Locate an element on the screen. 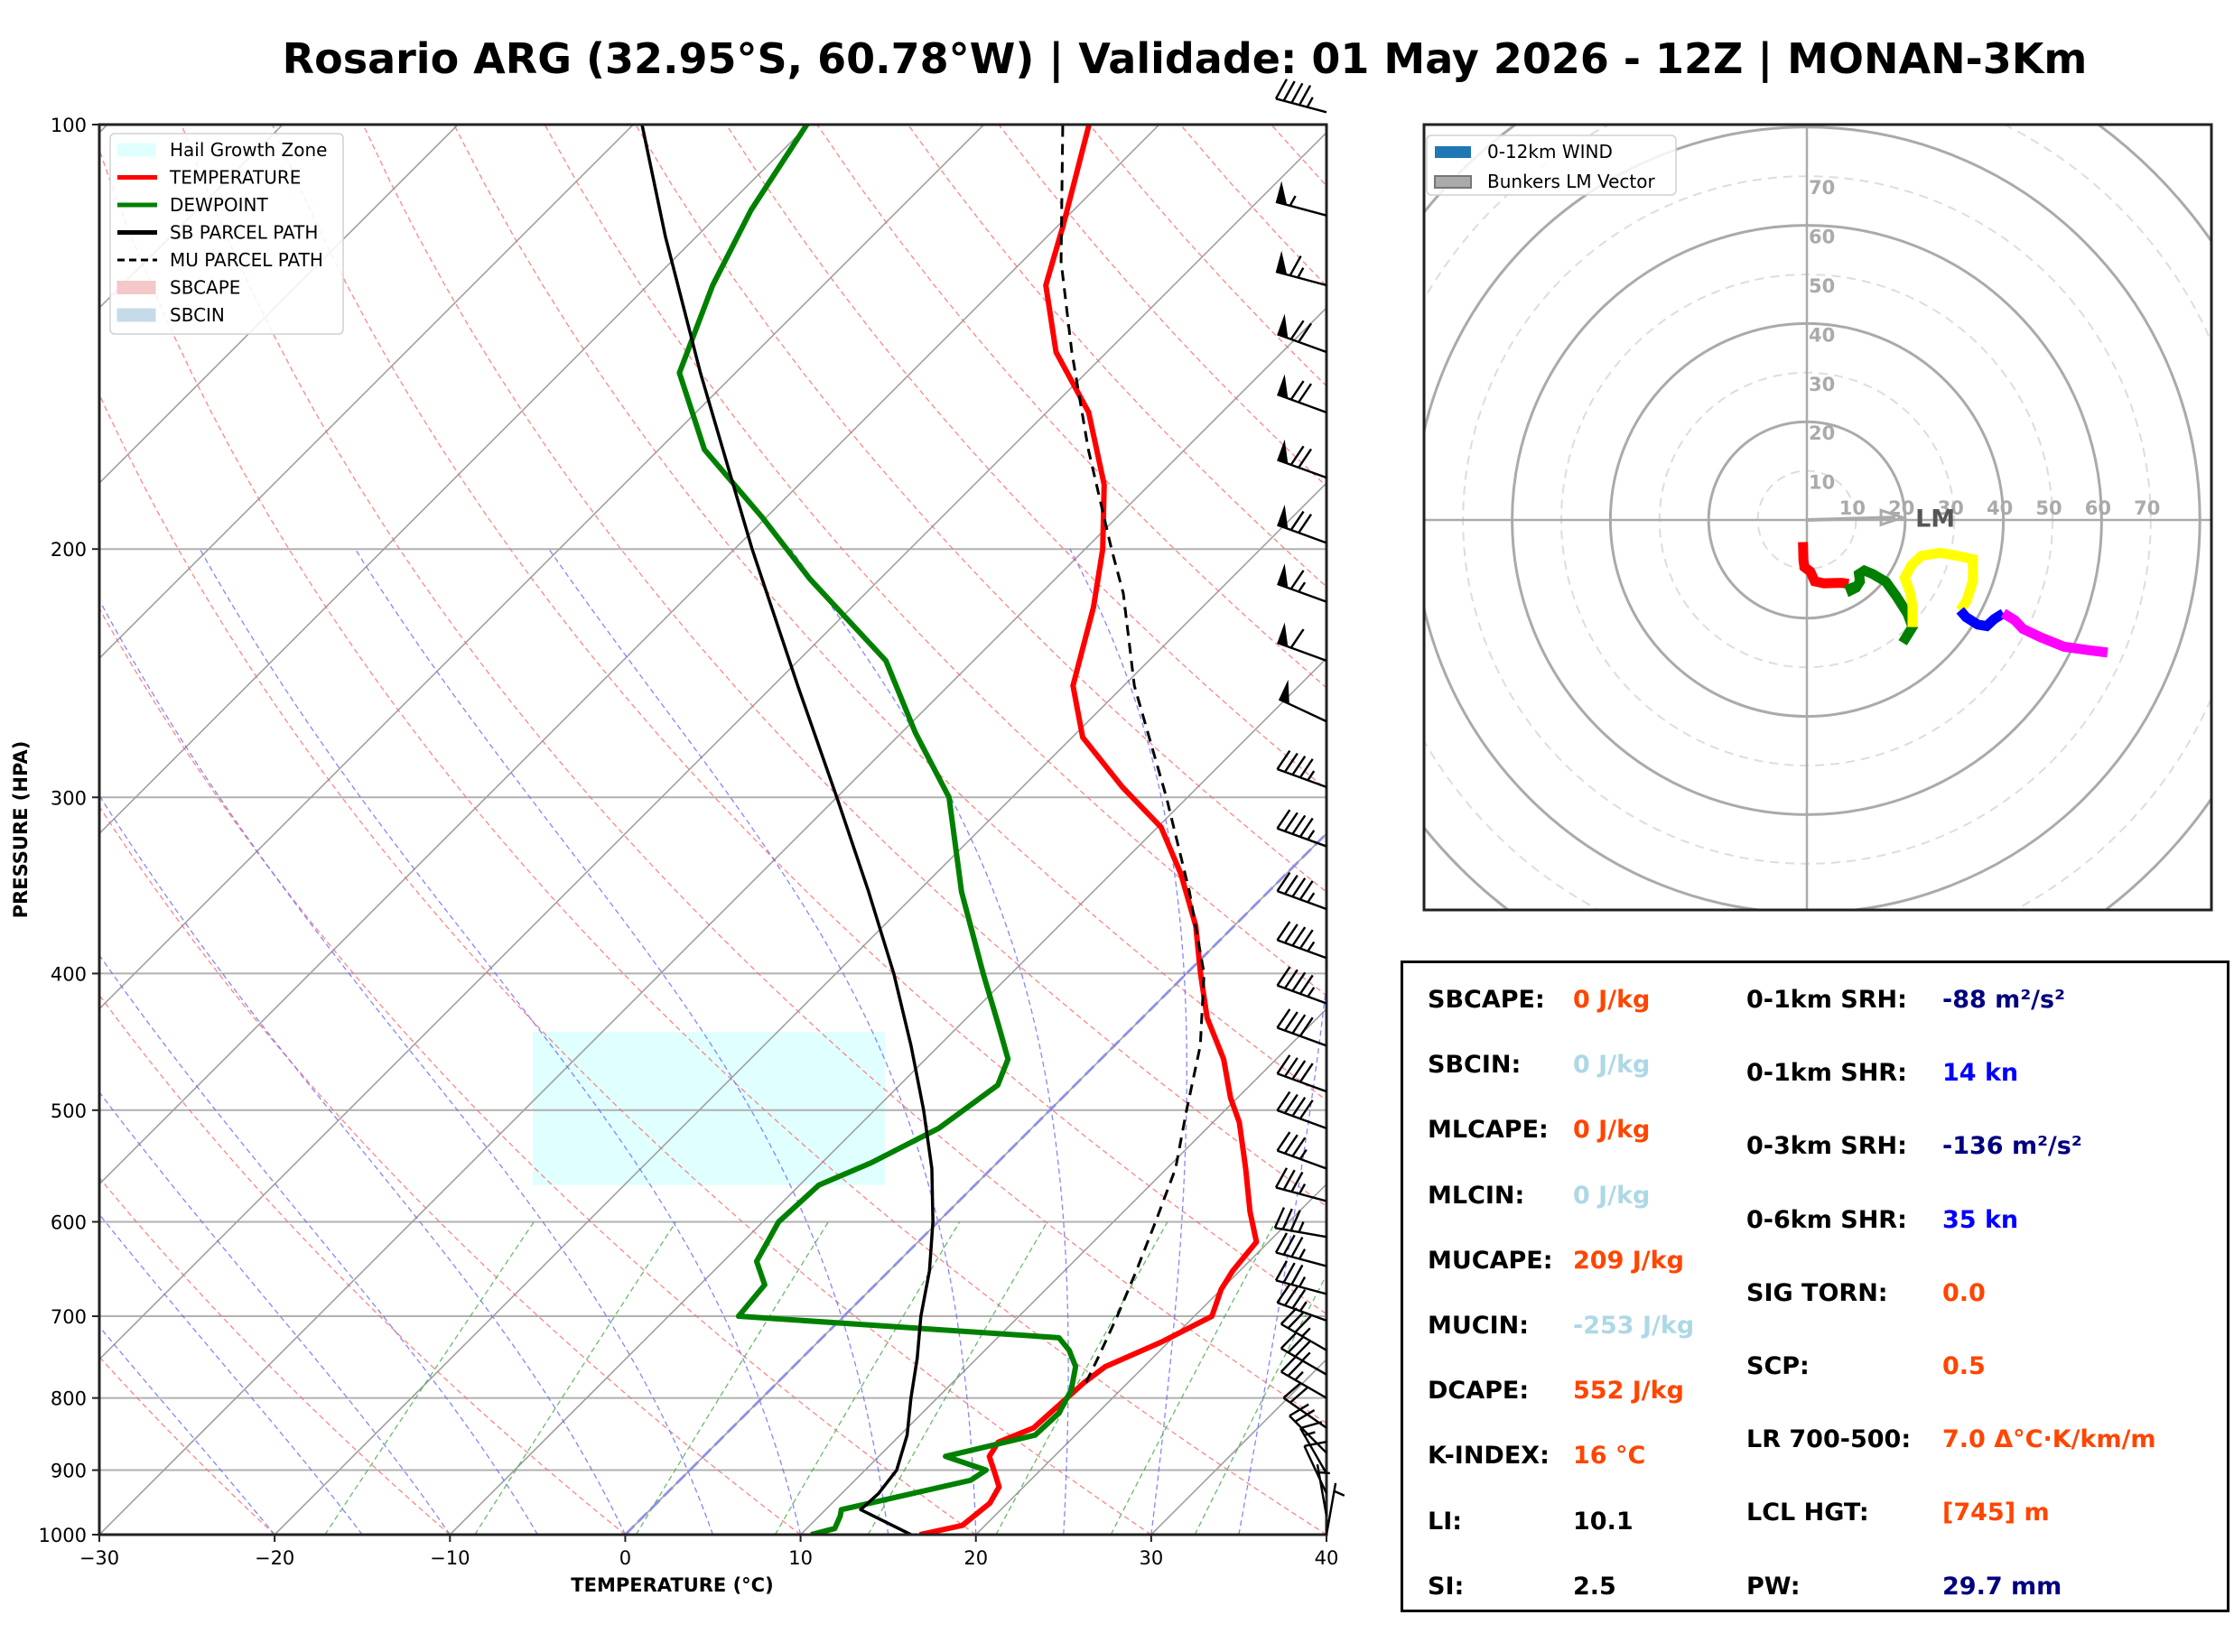 Image resolution: width=2234 pixels, height=1652 pixels. y-tick-label: 200 is located at coordinates (69, 550).